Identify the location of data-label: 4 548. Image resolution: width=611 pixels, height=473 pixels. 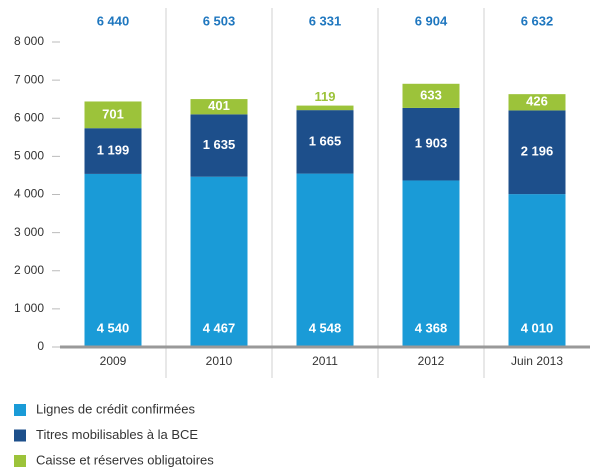
(325, 327).